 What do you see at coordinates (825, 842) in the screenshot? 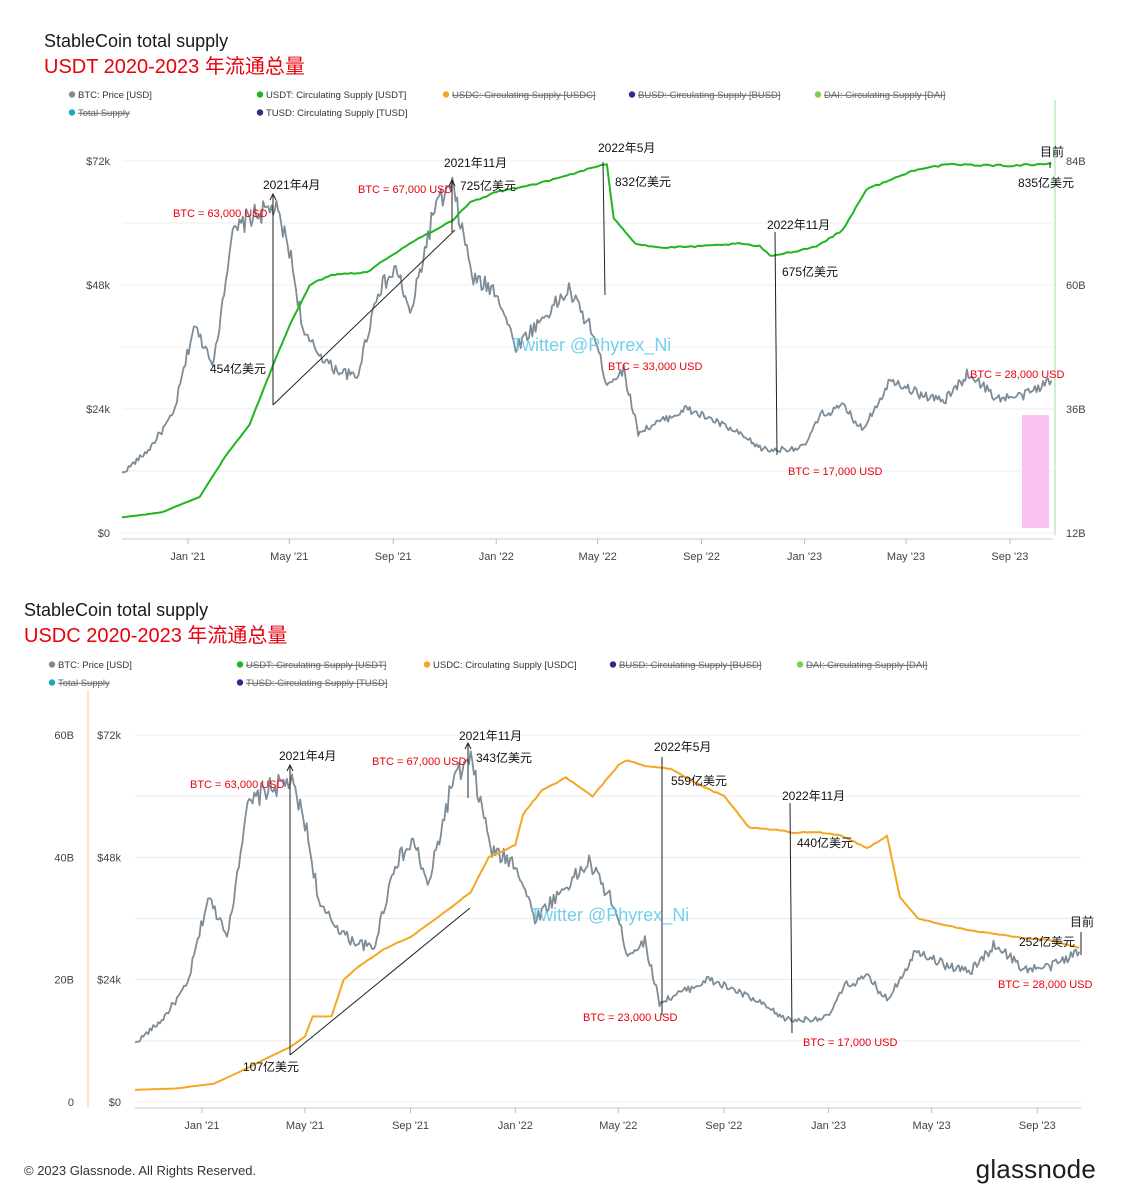
I see `chart-annotation: 440亿美元` at bounding box center [825, 842].